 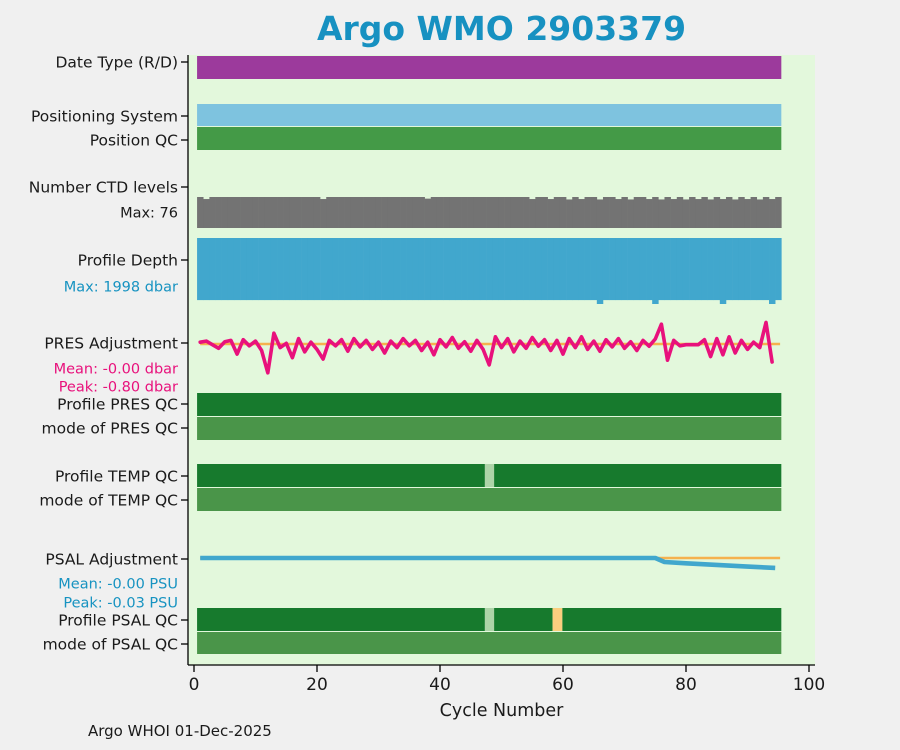 I want to click on x-tick-label: 60, so click(x=563, y=685).